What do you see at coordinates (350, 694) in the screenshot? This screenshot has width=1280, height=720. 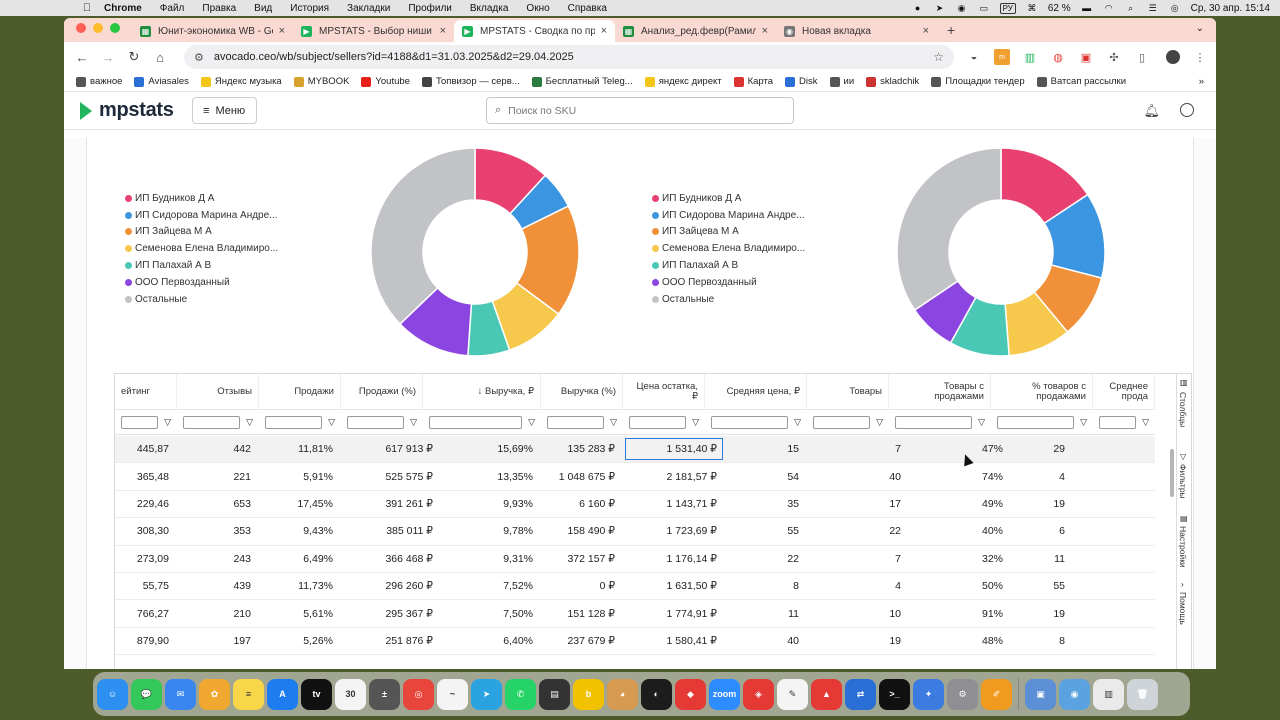 I see `calendar-icon: 30` at bounding box center [350, 694].